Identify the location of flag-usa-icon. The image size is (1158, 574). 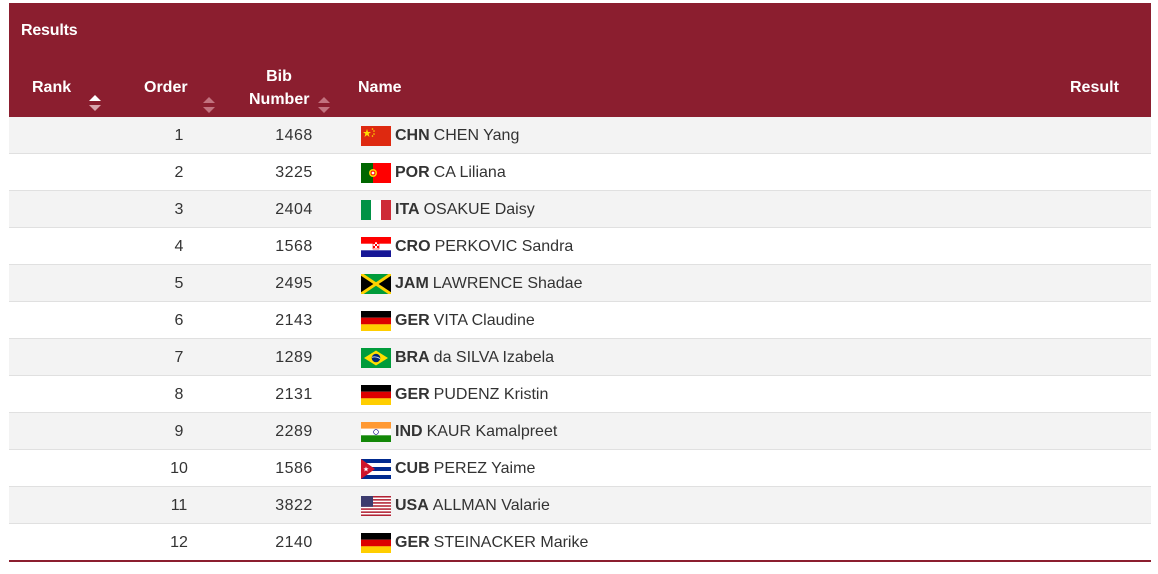
(376, 506).